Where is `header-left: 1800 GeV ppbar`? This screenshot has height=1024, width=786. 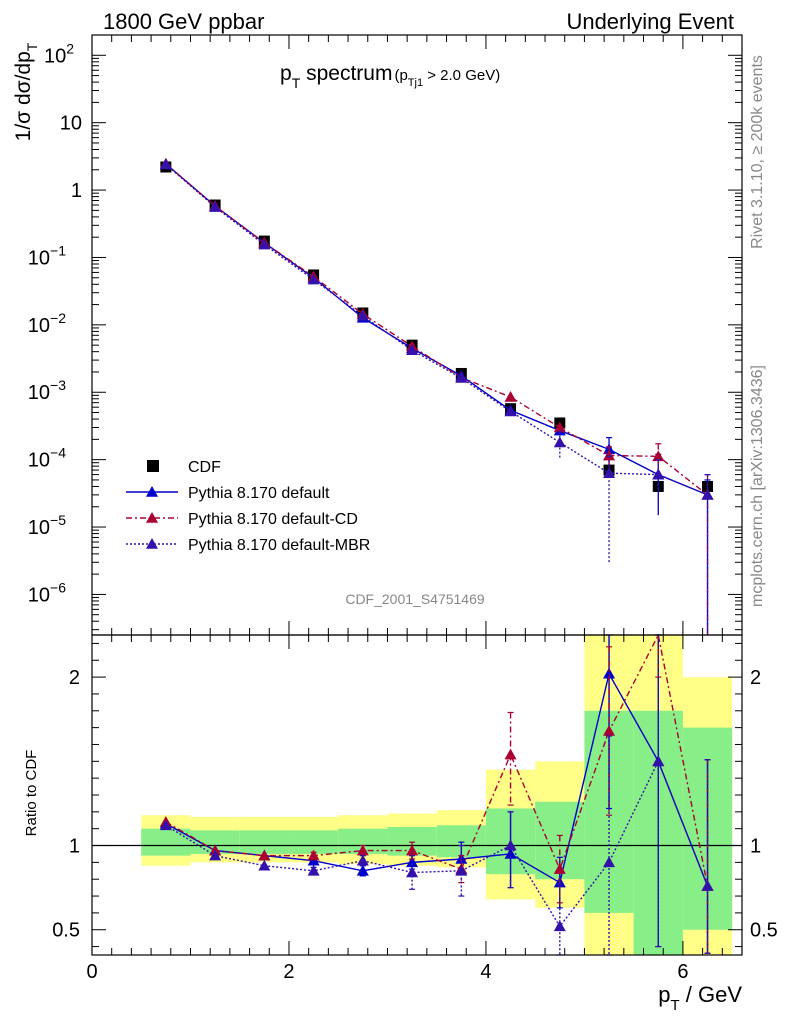
header-left: 1800 GeV ppbar is located at coordinates (183, 21).